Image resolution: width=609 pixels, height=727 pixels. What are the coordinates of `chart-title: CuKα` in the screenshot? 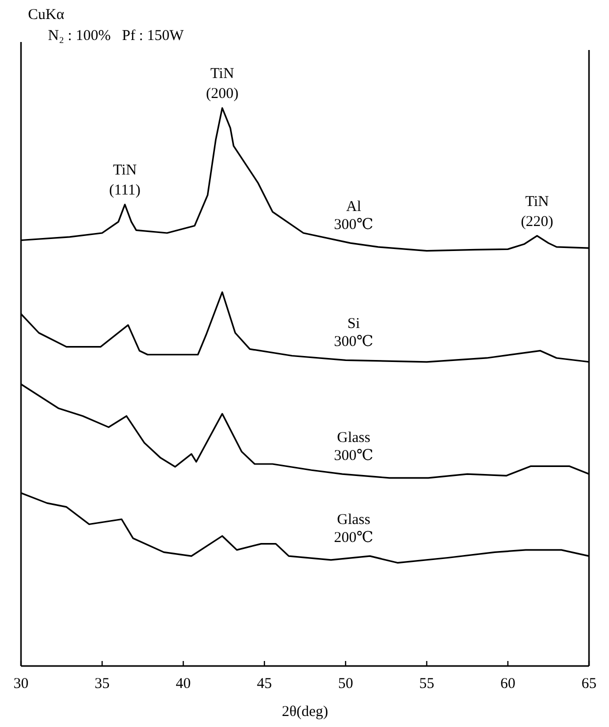 It's located at (46, 15).